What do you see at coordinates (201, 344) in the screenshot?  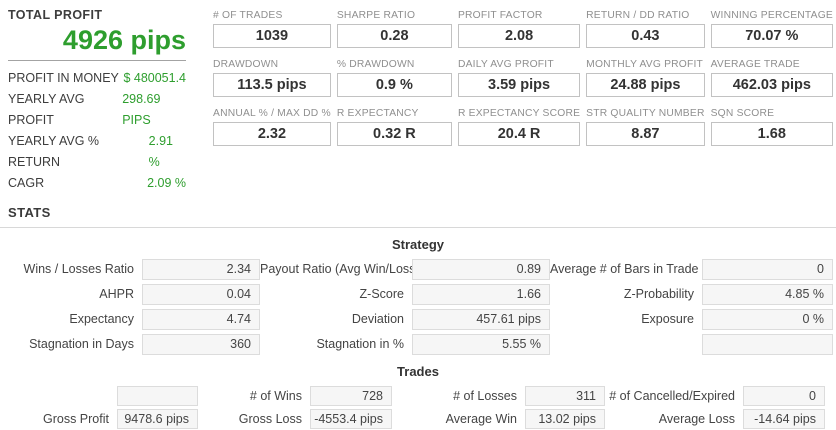 I see `stat-value-box: 360` at bounding box center [201, 344].